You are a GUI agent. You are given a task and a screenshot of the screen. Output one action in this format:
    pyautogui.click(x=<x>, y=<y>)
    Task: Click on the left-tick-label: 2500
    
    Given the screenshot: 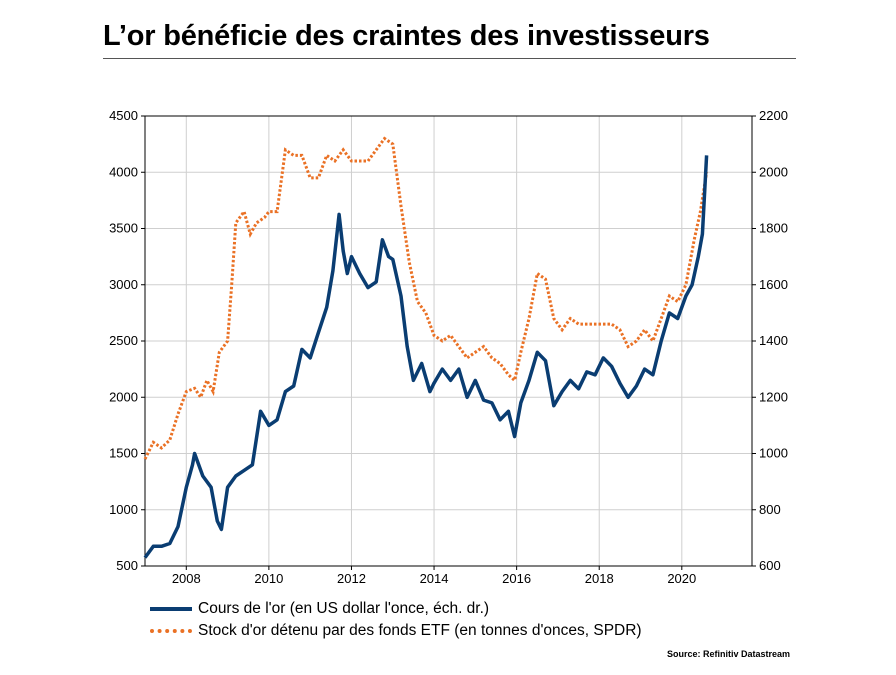 What is the action you would take?
    pyautogui.click(x=123, y=340)
    